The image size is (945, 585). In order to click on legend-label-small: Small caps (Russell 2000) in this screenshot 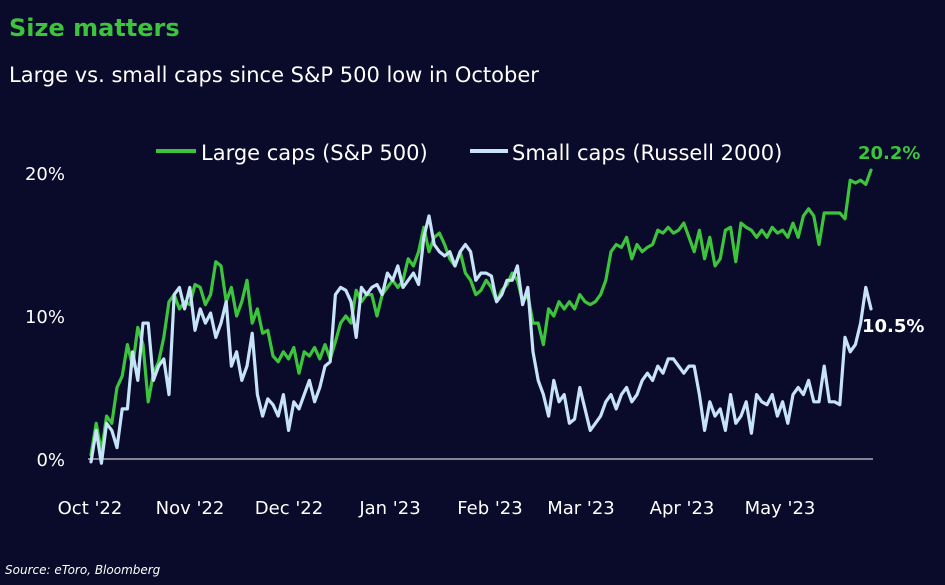, I will do `click(647, 153)`.